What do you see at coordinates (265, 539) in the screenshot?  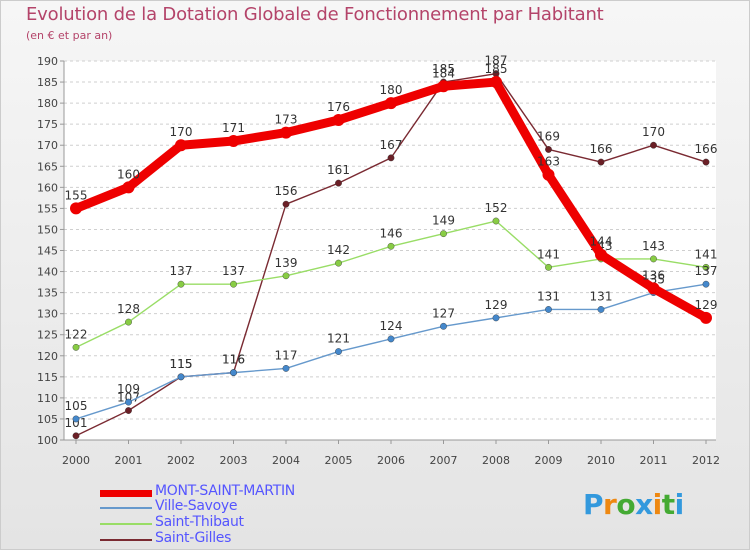 I see `legend-item-saint-gilles: Saint-Gilles` at bounding box center [265, 539].